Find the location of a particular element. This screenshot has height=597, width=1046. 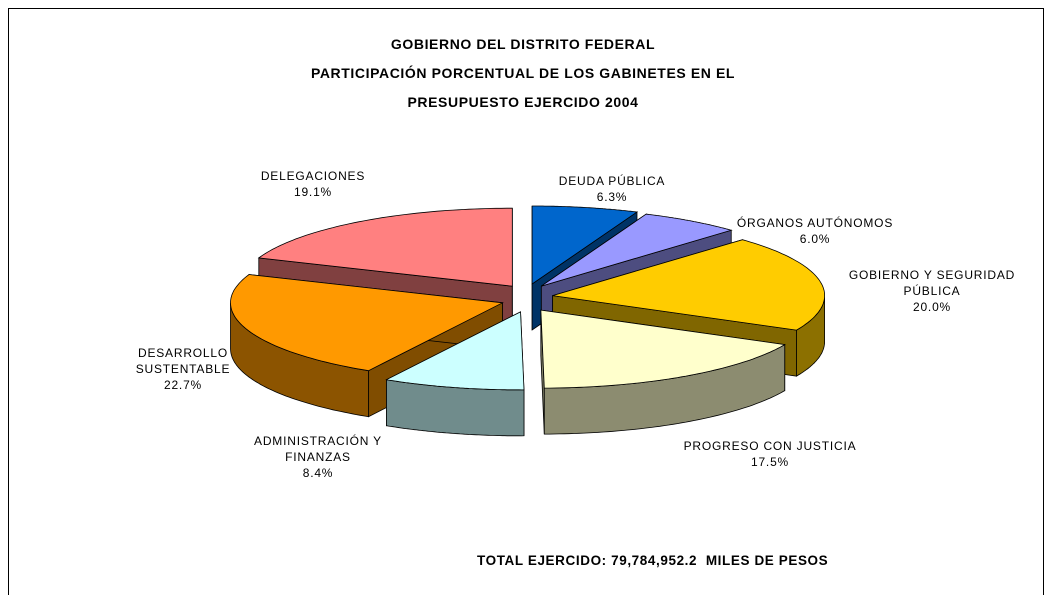

title-line: PRESUPUESTO EJERCIDO 2004 is located at coordinates (523, 102).